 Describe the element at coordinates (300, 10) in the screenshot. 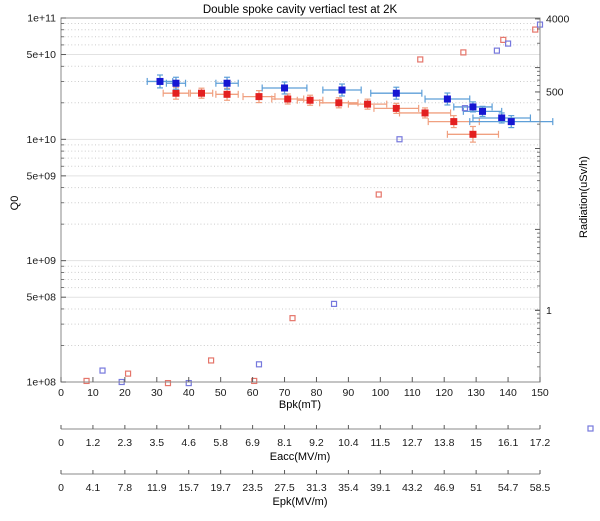

I see `chart-title: Double spoke cavity vertiacl test at 2K` at that location.